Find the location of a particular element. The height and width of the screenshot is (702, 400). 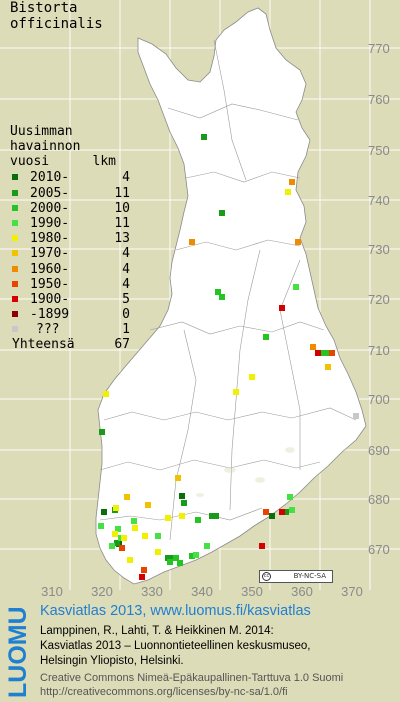

y-label: 730 is located at coordinates (379, 249).